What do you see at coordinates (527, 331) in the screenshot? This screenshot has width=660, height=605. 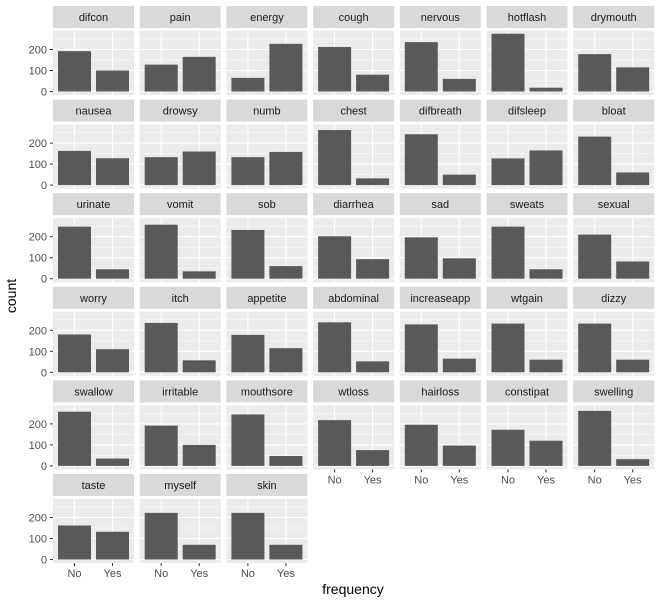 I see `facet-wtgain: wtgain` at bounding box center [527, 331].